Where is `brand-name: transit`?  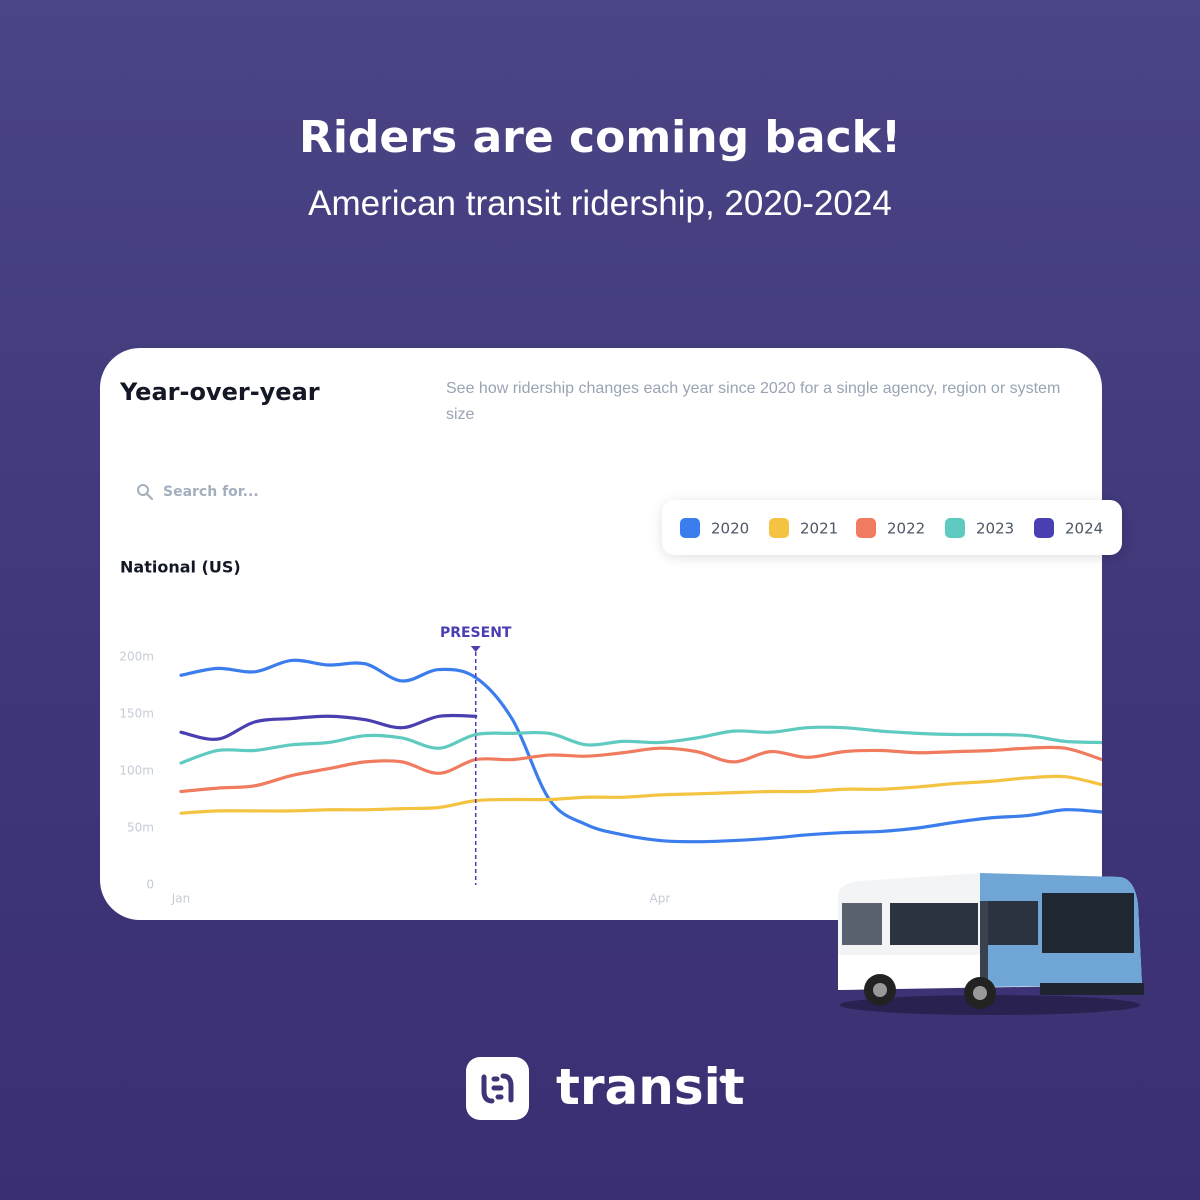 brand-name: transit is located at coordinates (650, 1087).